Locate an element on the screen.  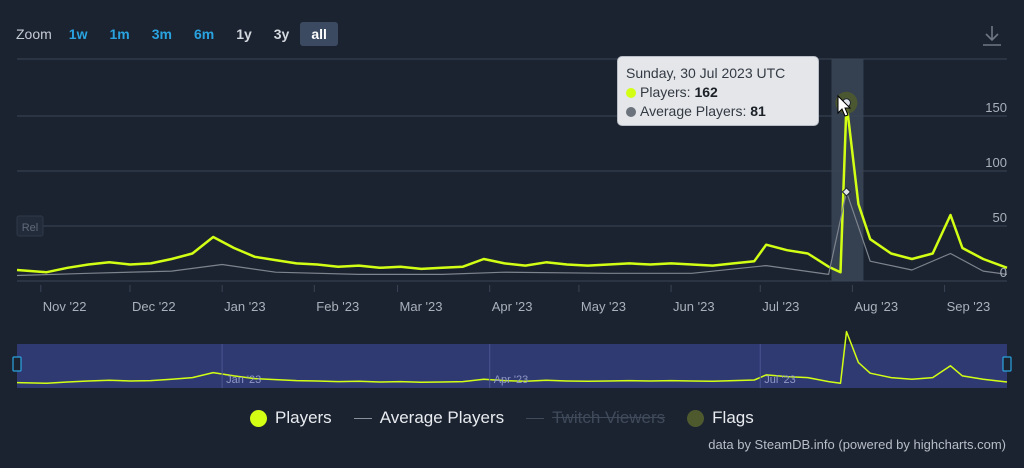
x-tick-label: Jul '23 is located at coordinates (780, 306).